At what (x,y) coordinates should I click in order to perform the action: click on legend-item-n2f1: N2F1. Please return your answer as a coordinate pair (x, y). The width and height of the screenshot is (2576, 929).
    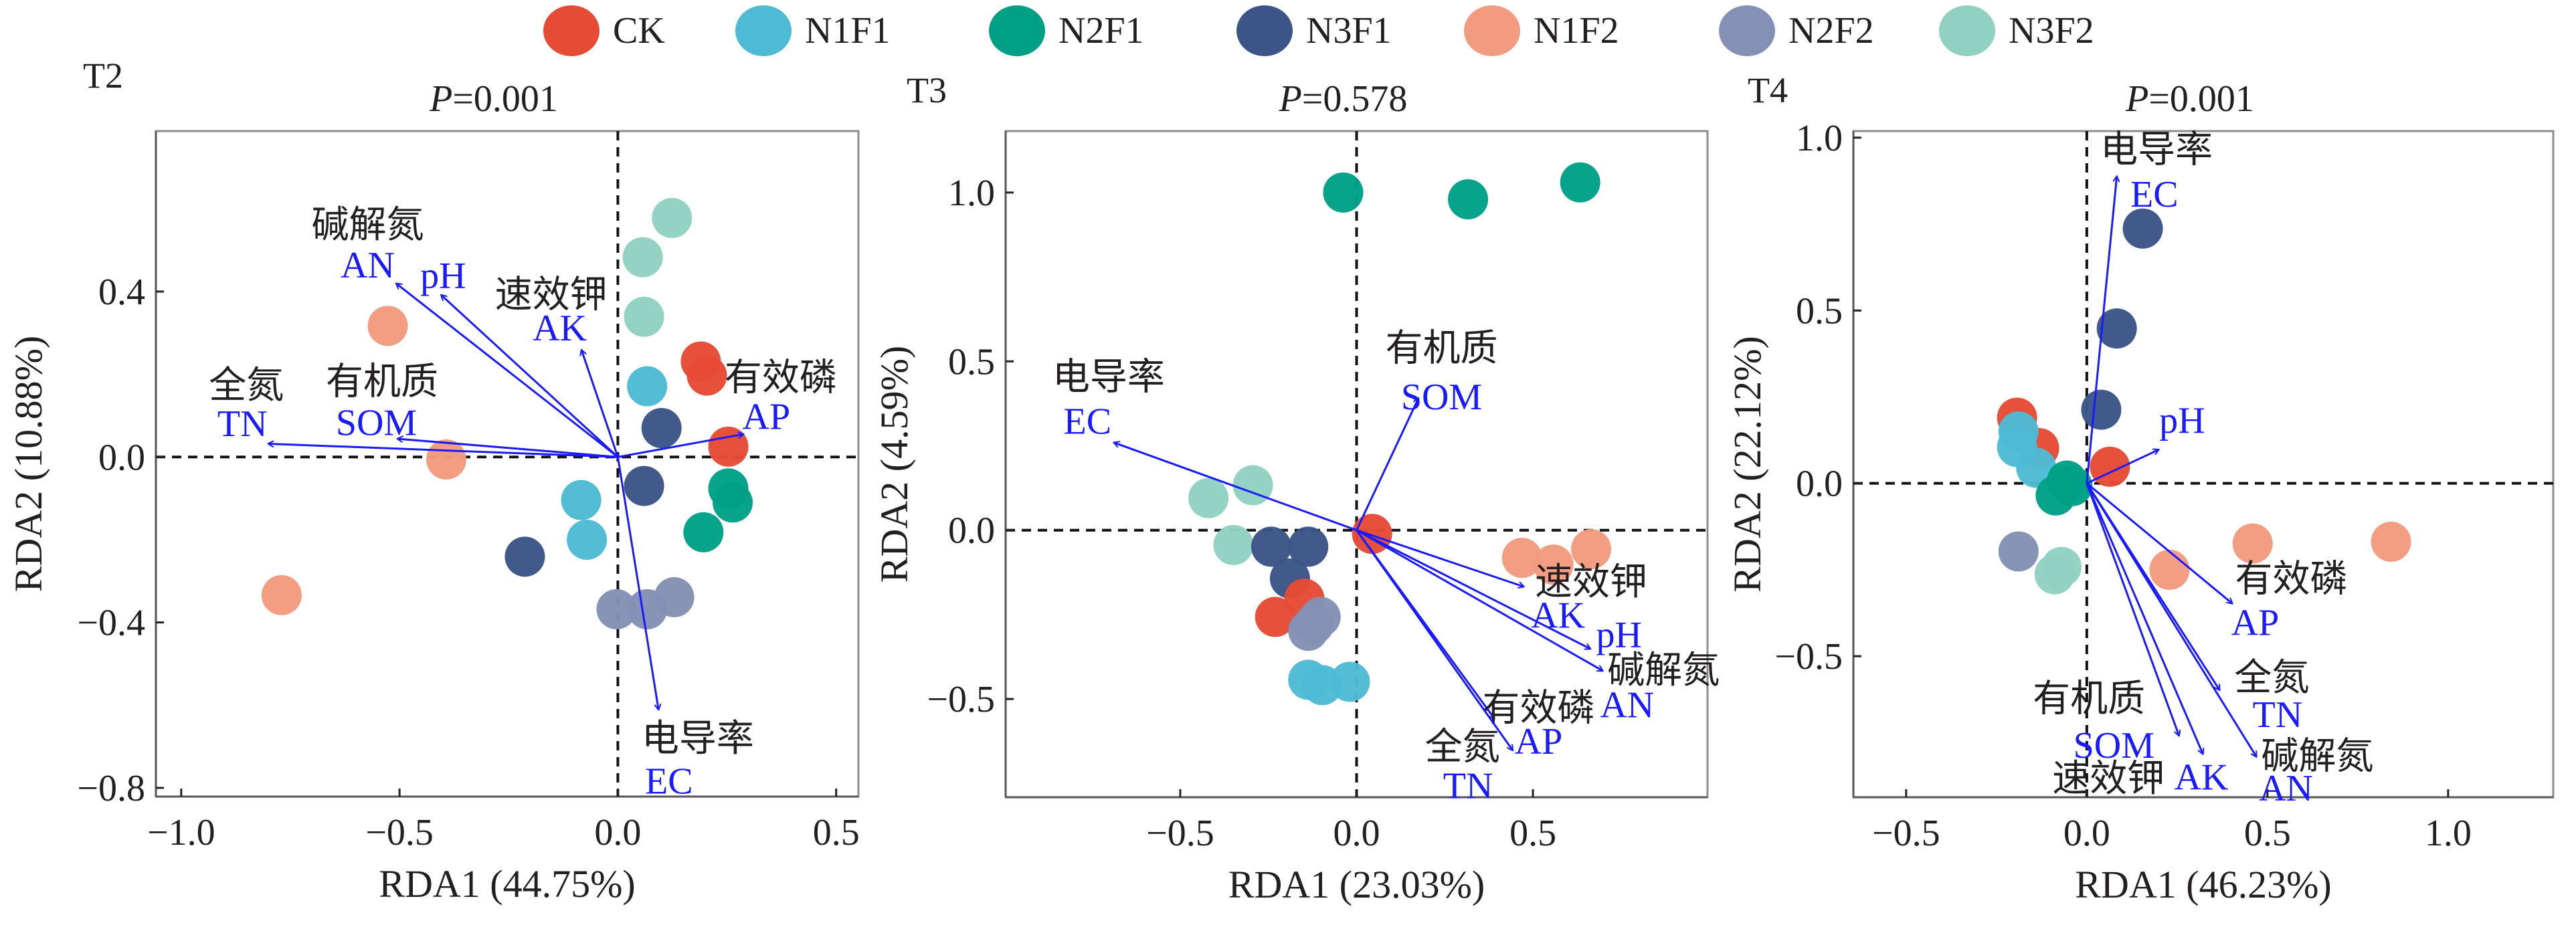
    Looking at the image, I should click on (1066, 31).